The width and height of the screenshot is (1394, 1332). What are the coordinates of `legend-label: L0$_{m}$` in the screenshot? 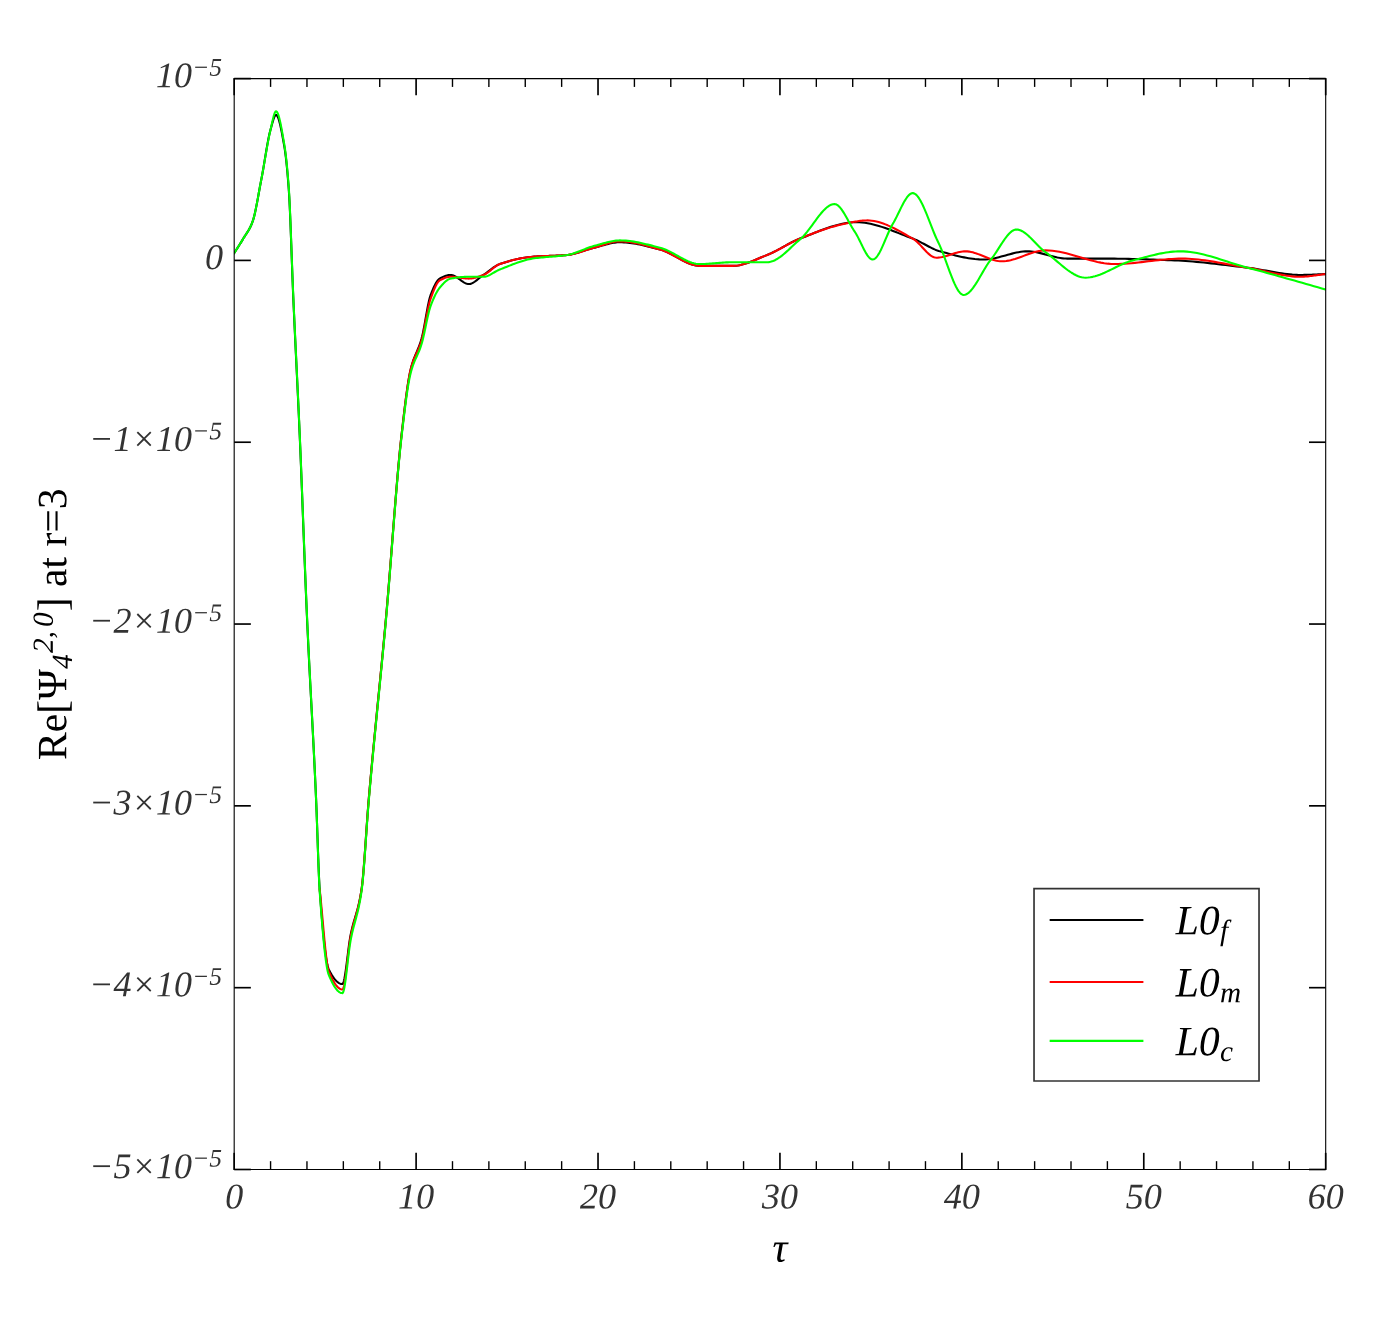 It's located at (1207, 985).